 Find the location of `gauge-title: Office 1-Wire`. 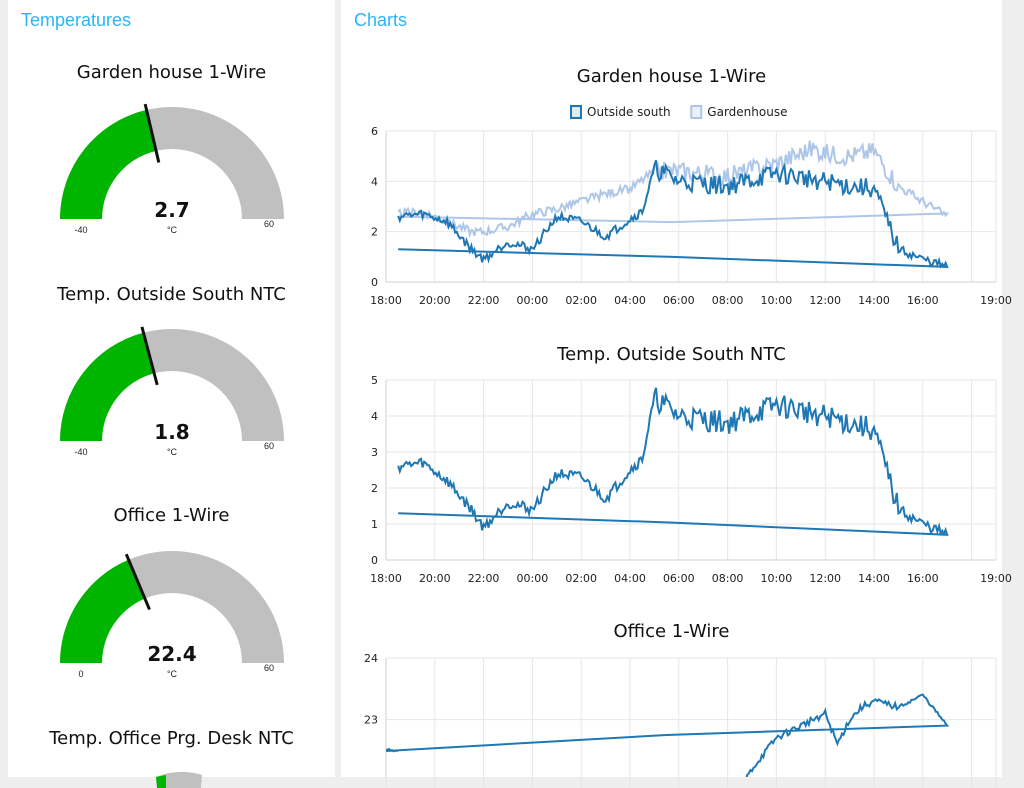

gauge-title: Office 1-Wire is located at coordinates (171, 515).